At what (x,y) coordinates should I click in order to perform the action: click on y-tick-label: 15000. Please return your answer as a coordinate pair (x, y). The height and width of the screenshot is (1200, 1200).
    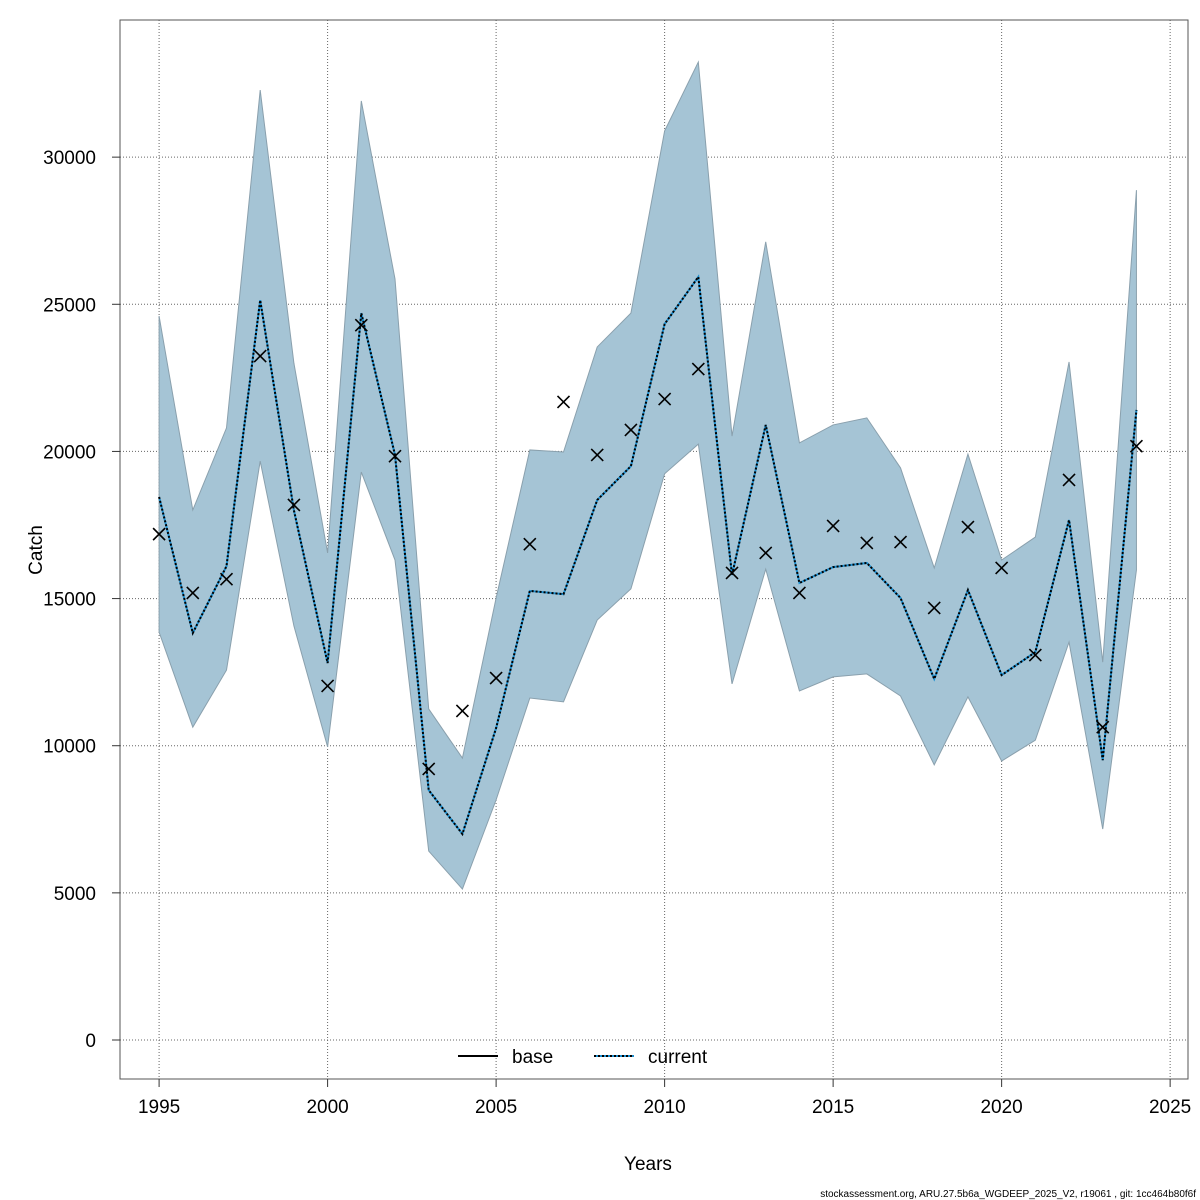
    Looking at the image, I should click on (69, 600).